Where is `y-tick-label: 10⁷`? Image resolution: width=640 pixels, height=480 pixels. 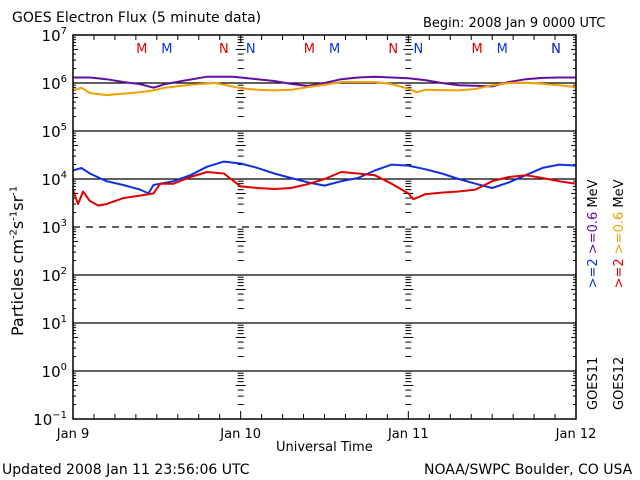 y-tick-label: 10⁷ is located at coordinates (54, 35).